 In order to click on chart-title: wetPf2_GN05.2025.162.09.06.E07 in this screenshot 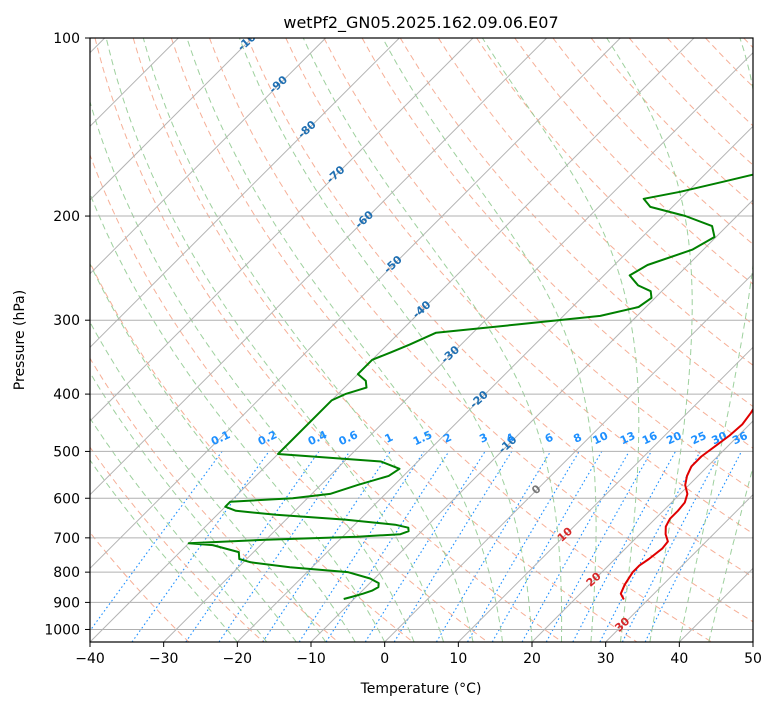, I will do `click(420, 23)`.